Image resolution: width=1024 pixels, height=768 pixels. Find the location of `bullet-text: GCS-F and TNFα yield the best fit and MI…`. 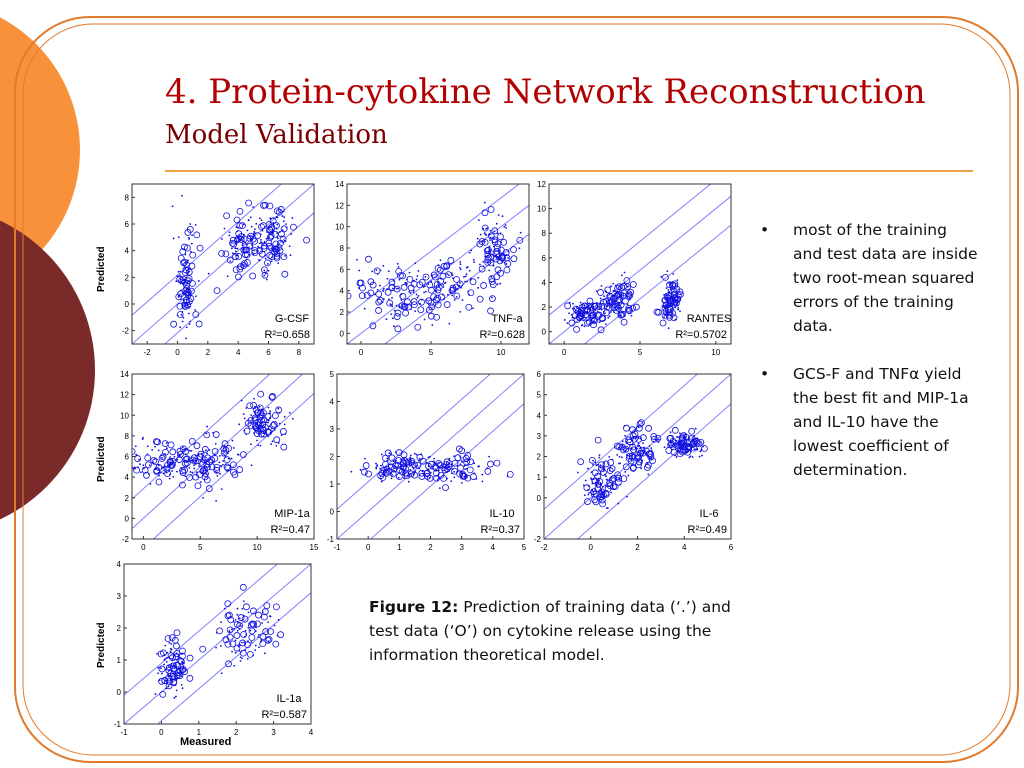

bullet-text: GCS-F and TNFα yield the best fit and MI… is located at coordinates (881, 422).